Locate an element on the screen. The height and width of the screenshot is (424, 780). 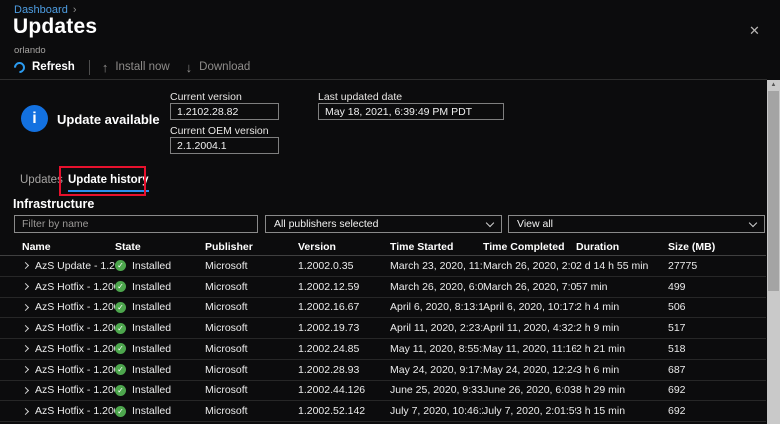
tab-update-history: Update history is located at coordinates (108, 183).